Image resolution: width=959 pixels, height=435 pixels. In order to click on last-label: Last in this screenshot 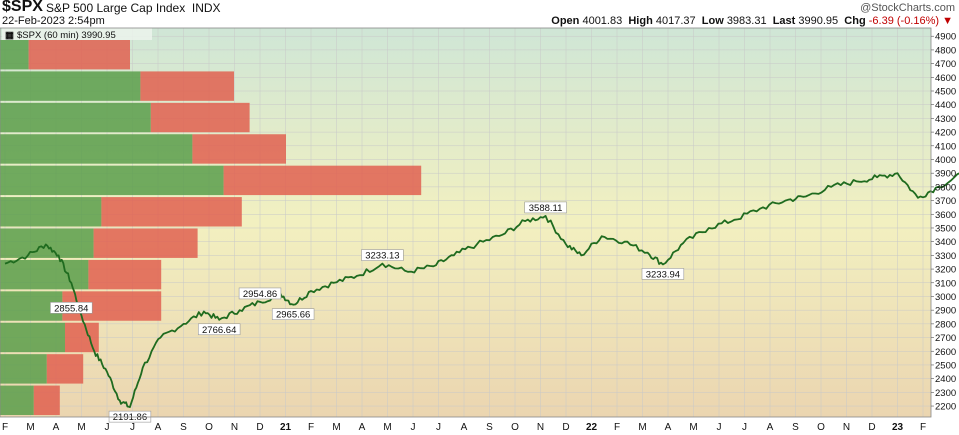, I will do `click(784, 21)`.